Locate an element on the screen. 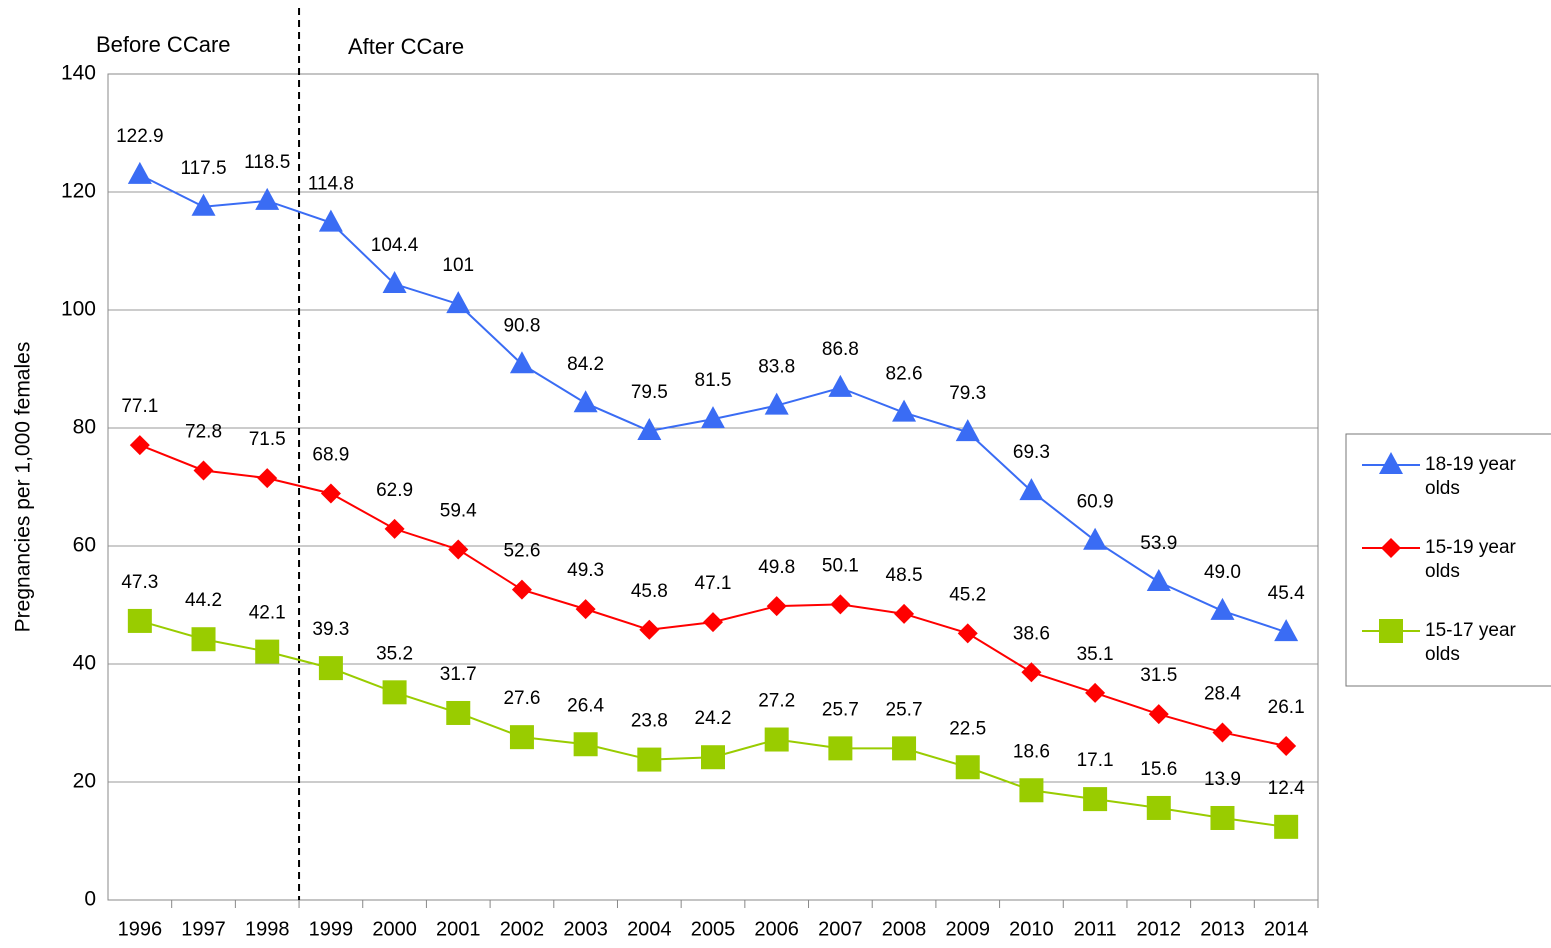 This screenshot has height=948, width=1551. x-tick-label: 2010 is located at coordinates (1031, 929).